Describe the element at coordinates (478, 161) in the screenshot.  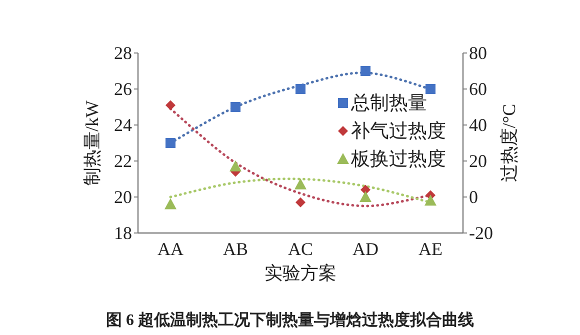
I see `y2-tick-label: 20` at that location.